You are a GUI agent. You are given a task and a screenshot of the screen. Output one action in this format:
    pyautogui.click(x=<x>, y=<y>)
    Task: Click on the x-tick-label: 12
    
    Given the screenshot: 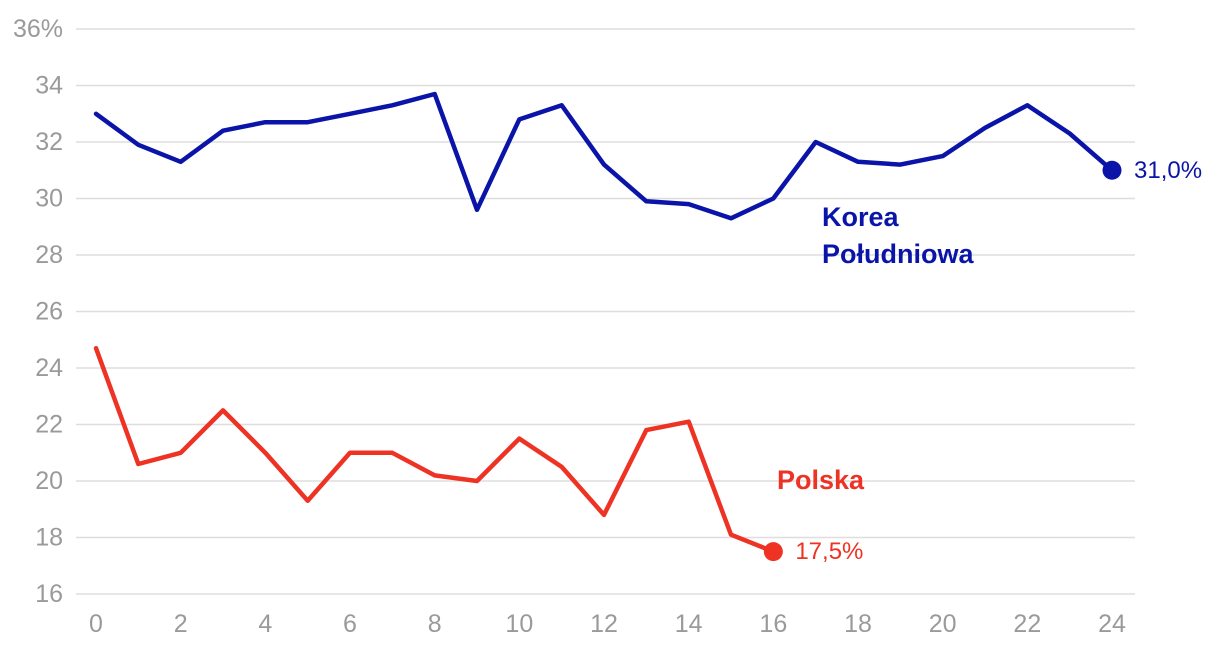 What is the action you would take?
    pyautogui.click(x=604, y=624)
    